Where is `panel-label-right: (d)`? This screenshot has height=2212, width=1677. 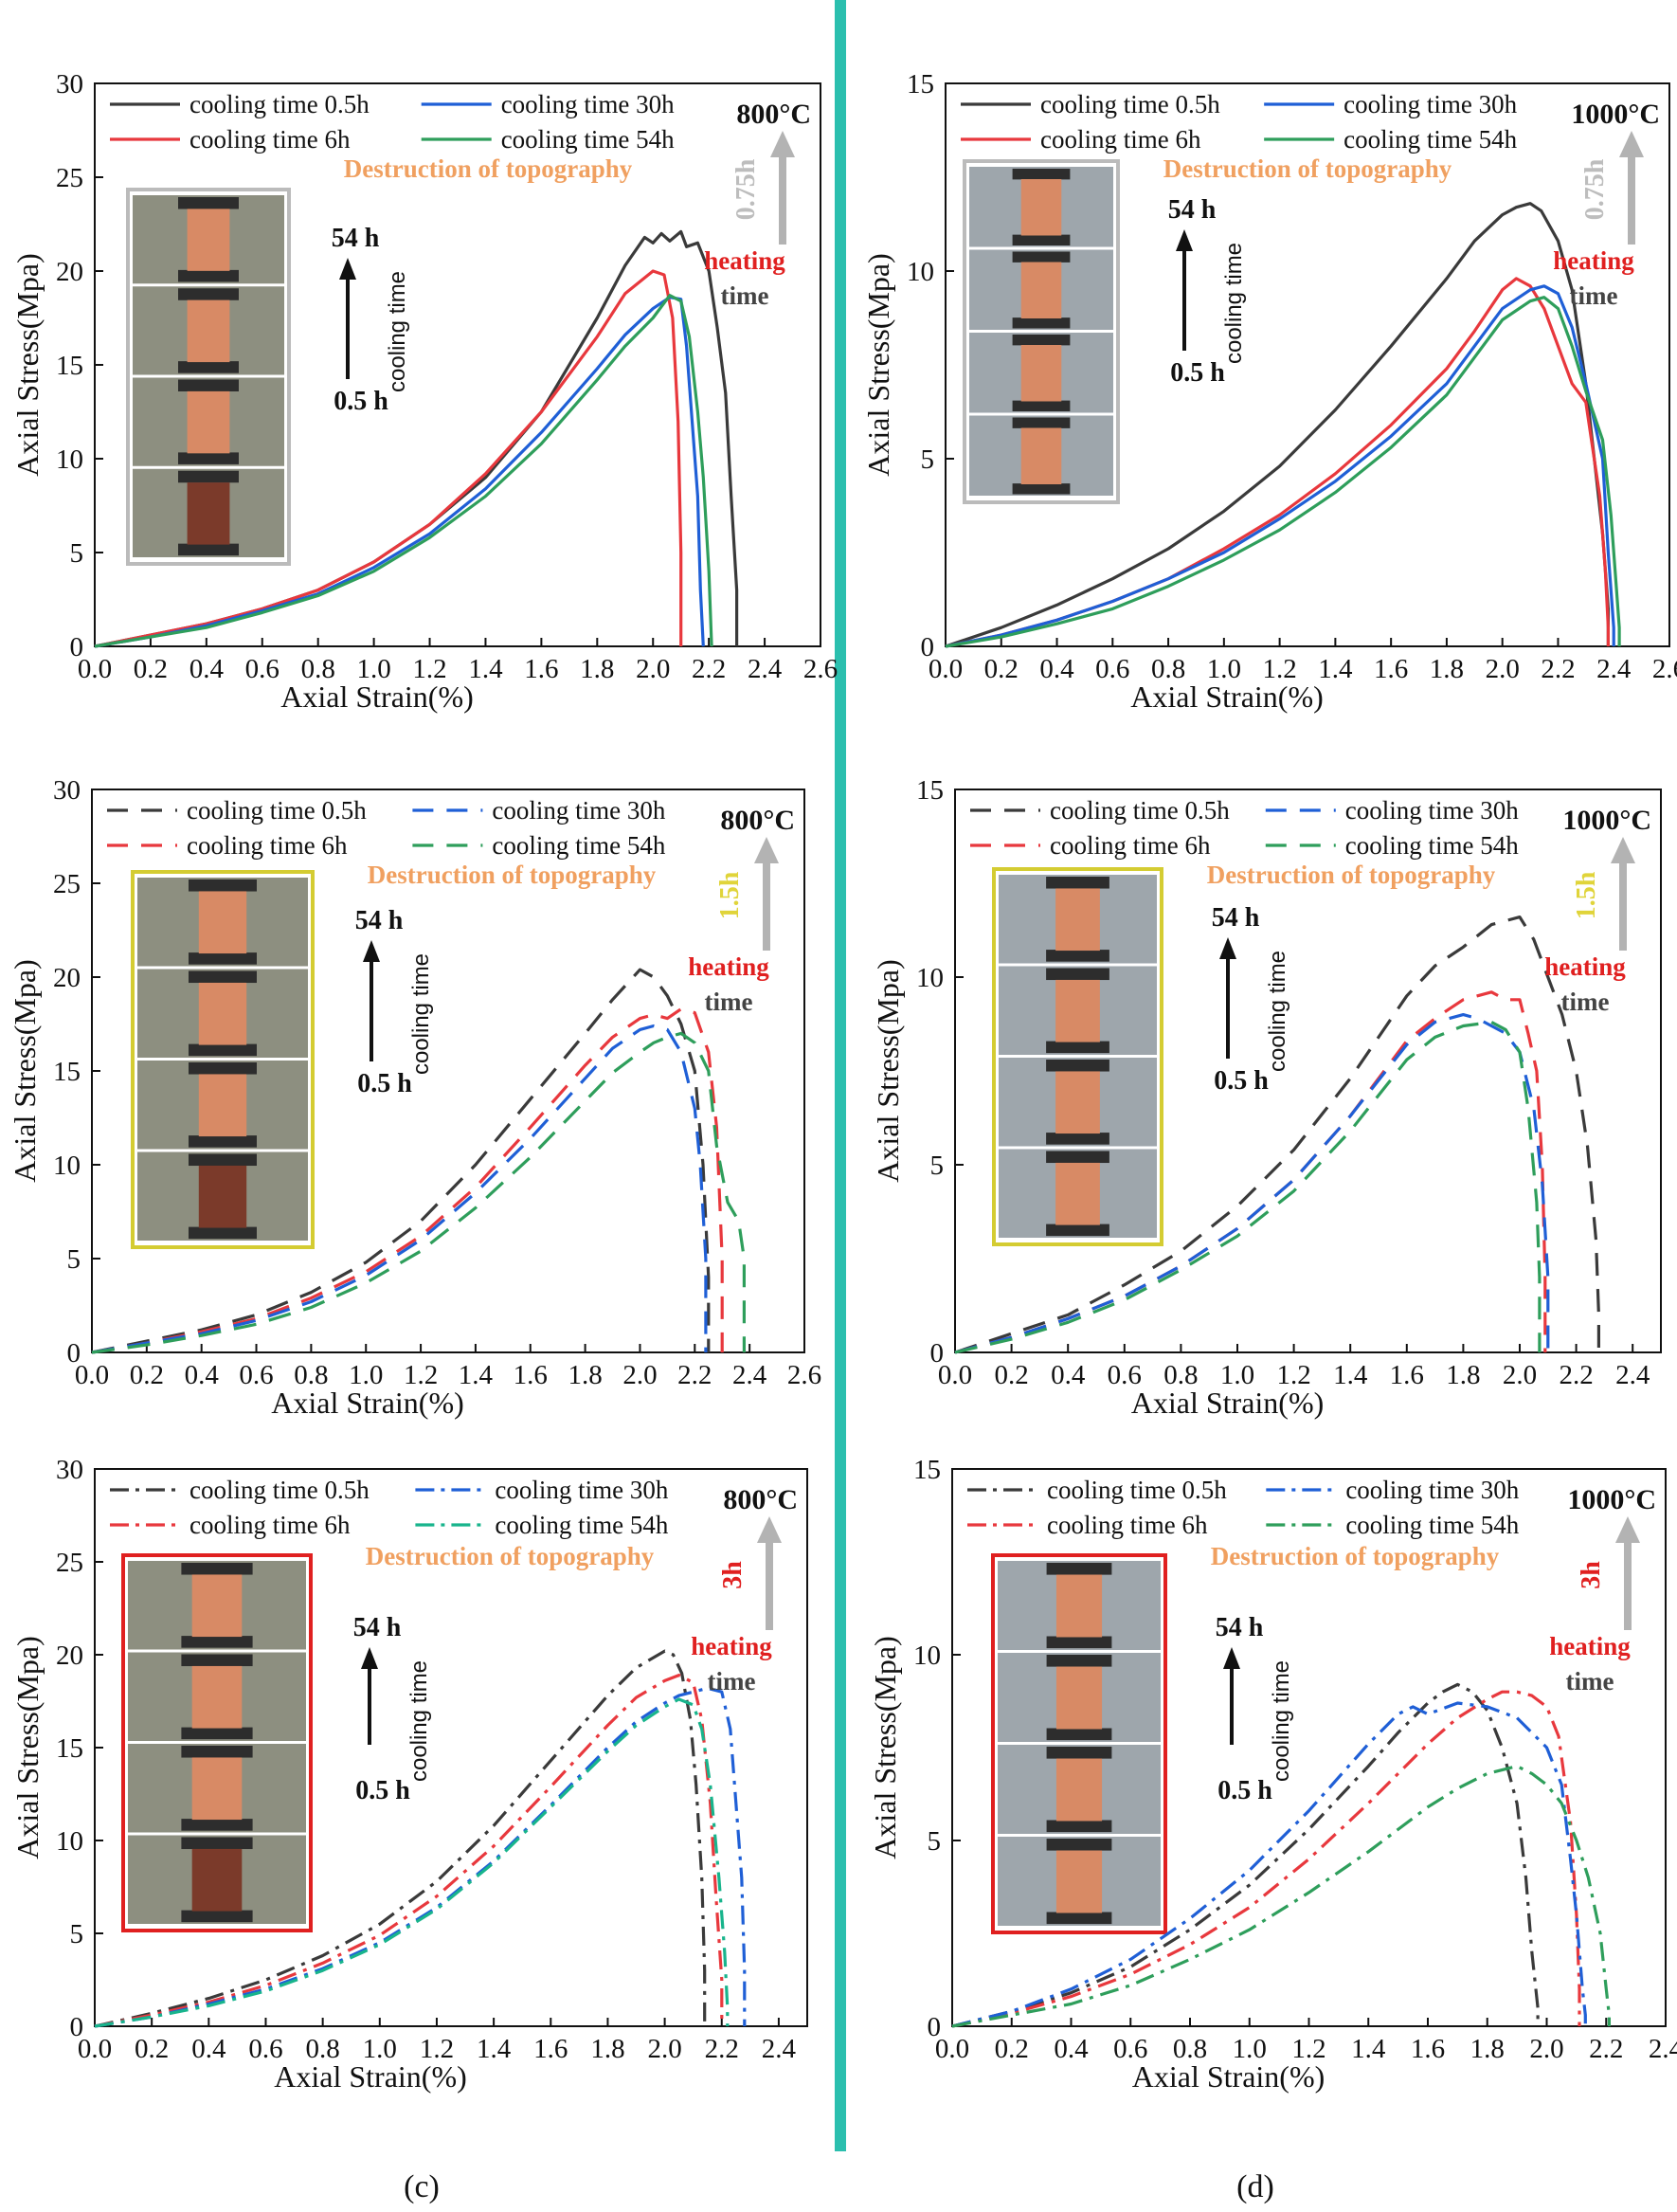 panel-label-right: (d) is located at coordinates (1255, 2187).